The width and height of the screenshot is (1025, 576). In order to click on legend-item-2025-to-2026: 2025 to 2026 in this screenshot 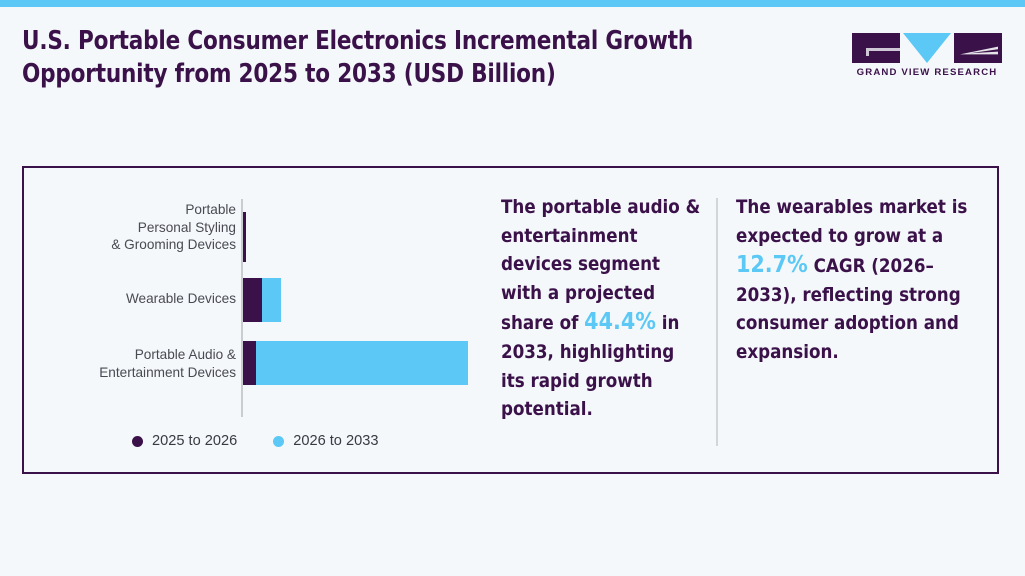, I will do `click(184, 441)`.